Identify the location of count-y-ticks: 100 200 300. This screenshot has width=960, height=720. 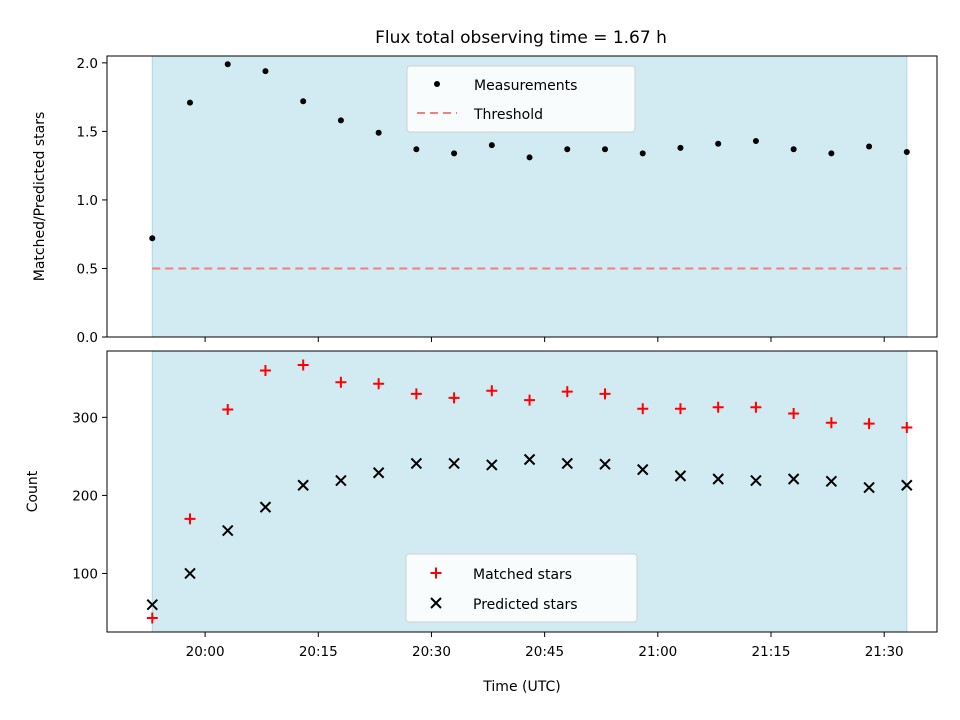
(89, 496).